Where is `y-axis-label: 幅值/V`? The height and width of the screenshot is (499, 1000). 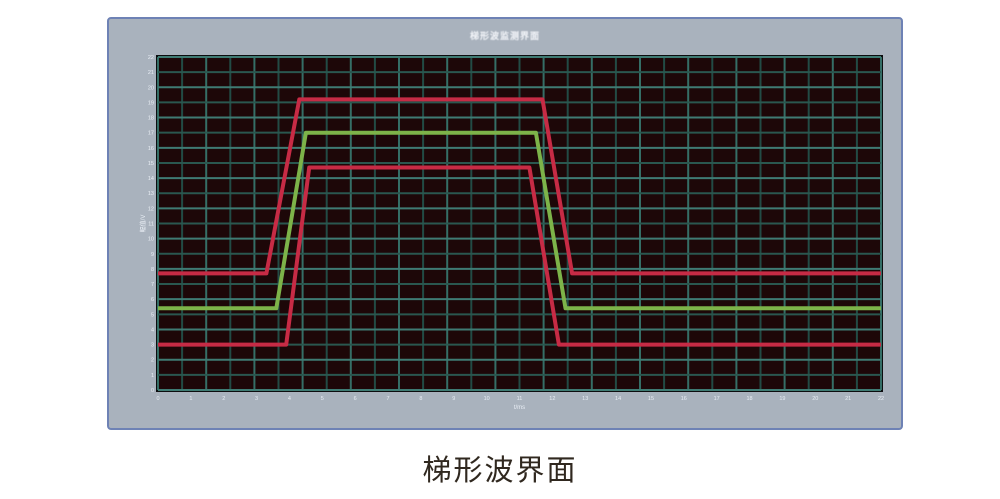
y-axis-label: 幅值/V is located at coordinates (143, 224).